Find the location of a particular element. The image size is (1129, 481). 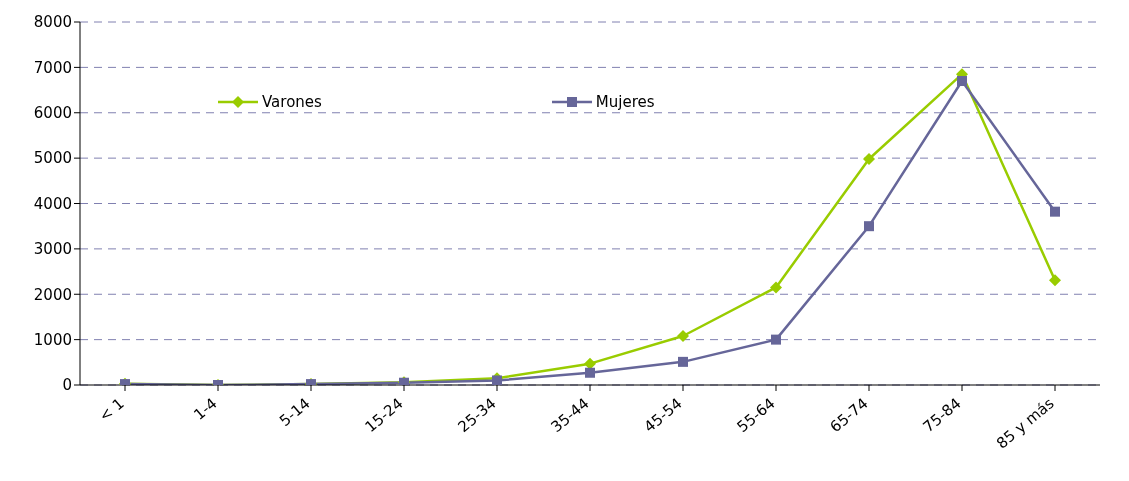

y-tick-label: 7000 is located at coordinates (52, 67).